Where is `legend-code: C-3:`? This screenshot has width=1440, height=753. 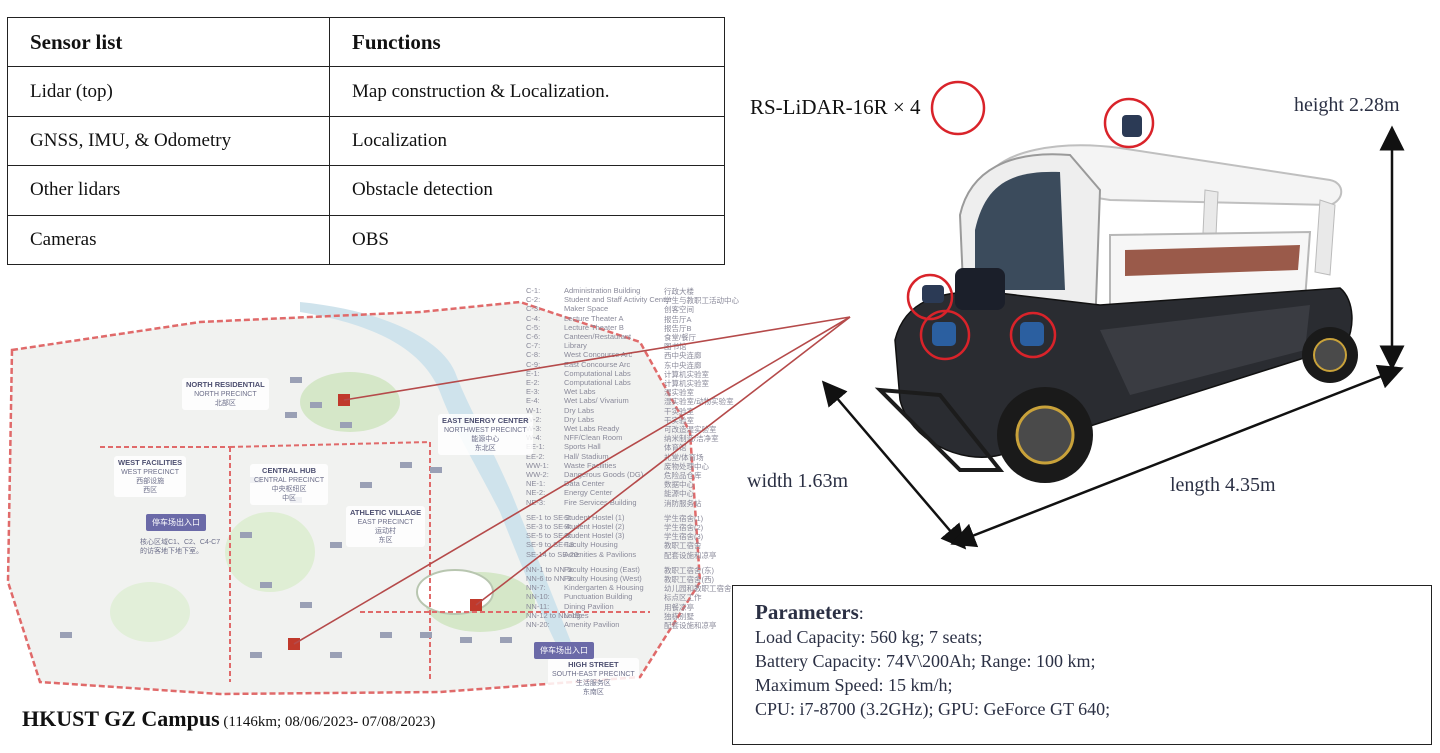
legend-code: C-3: is located at coordinates (533, 309).